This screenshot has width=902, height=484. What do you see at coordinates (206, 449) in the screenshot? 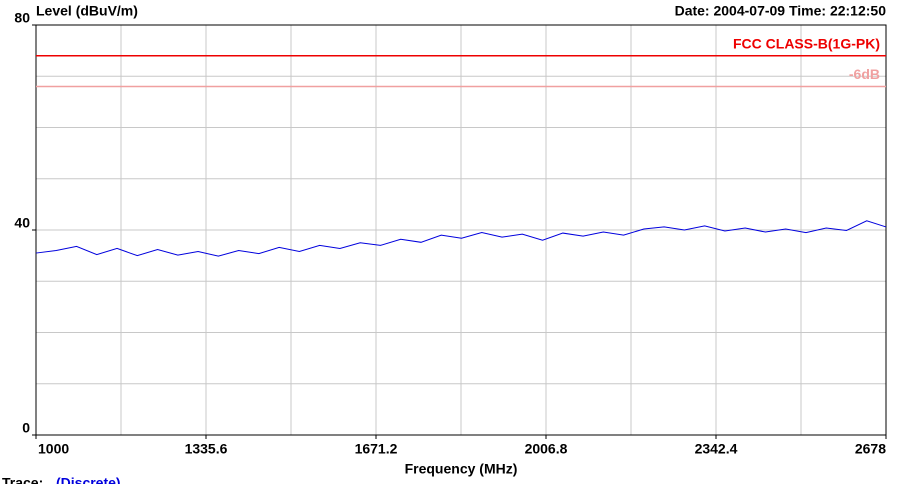
I see `x-tick-label: 1335.6` at bounding box center [206, 449].